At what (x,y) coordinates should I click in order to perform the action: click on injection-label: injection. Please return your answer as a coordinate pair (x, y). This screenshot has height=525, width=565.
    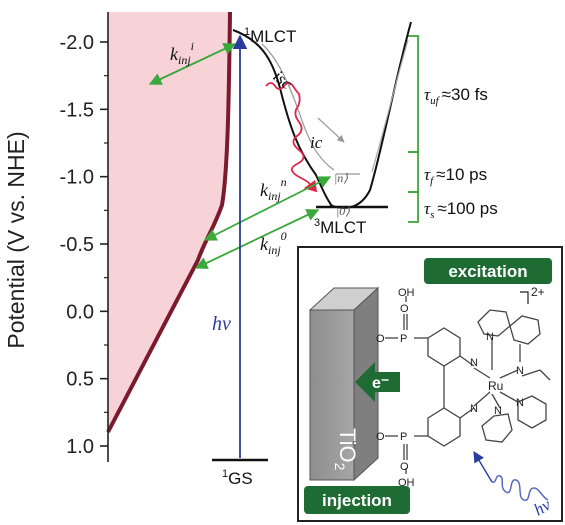
    Looking at the image, I should click on (357, 500).